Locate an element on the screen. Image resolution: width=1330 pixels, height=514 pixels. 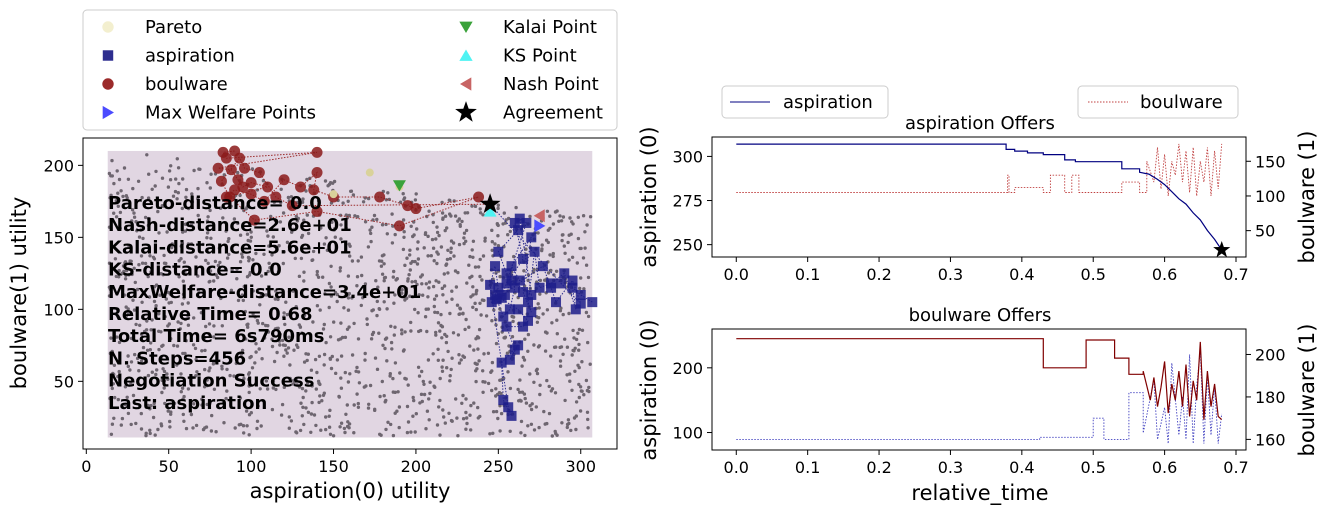
stats-line: MaxWelfare-distance=3.4e+01 is located at coordinates (264, 292).